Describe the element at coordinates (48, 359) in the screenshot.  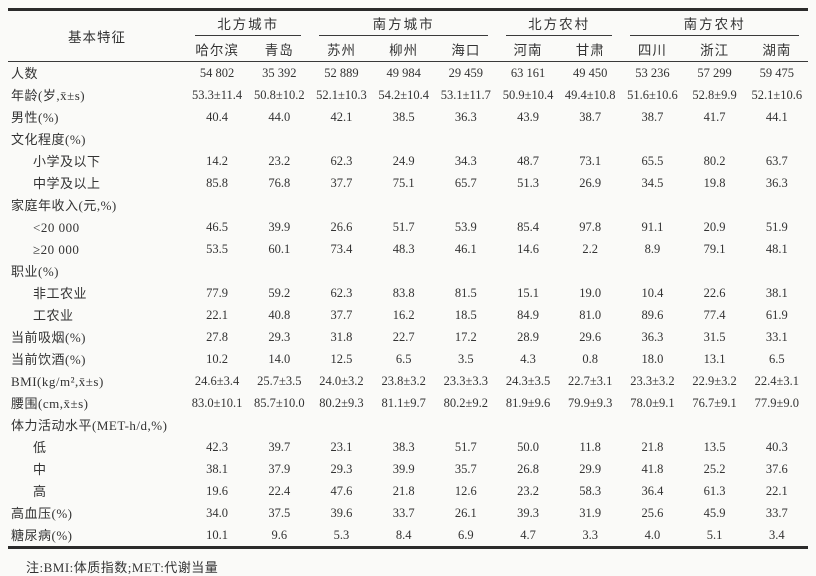
I see `row-label: 当前饮酒(%)` at that location.